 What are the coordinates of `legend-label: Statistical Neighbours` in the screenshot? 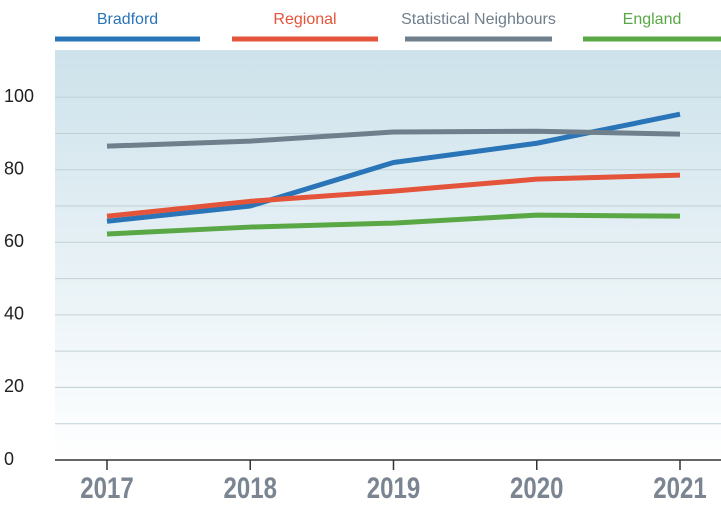 It's located at (478, 19).